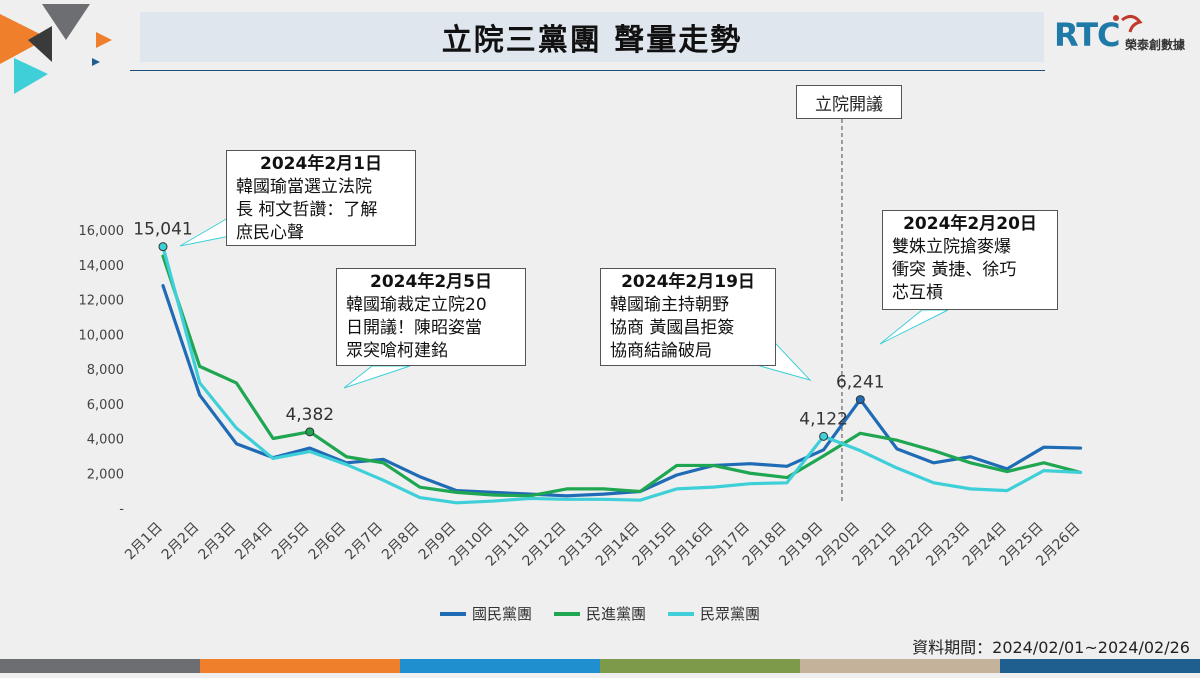 The width and height of the screenshot is (1200, 678). Describe the element at coordinates (102, 335) in the screenshot. I see `y-tick-label: 10,000` at that location.